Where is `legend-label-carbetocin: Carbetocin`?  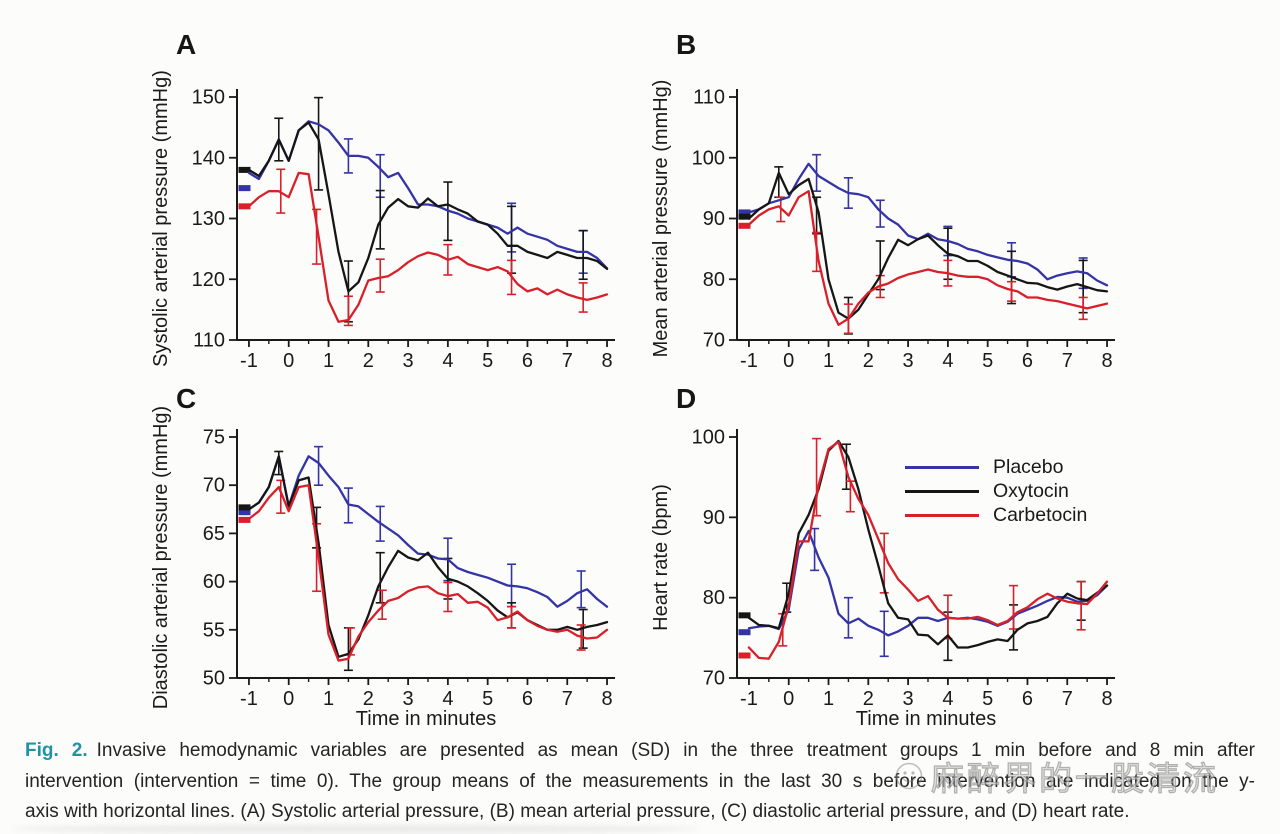
legend-label-carbetocin: Carbetocin is located at coordinates (1040, 514).